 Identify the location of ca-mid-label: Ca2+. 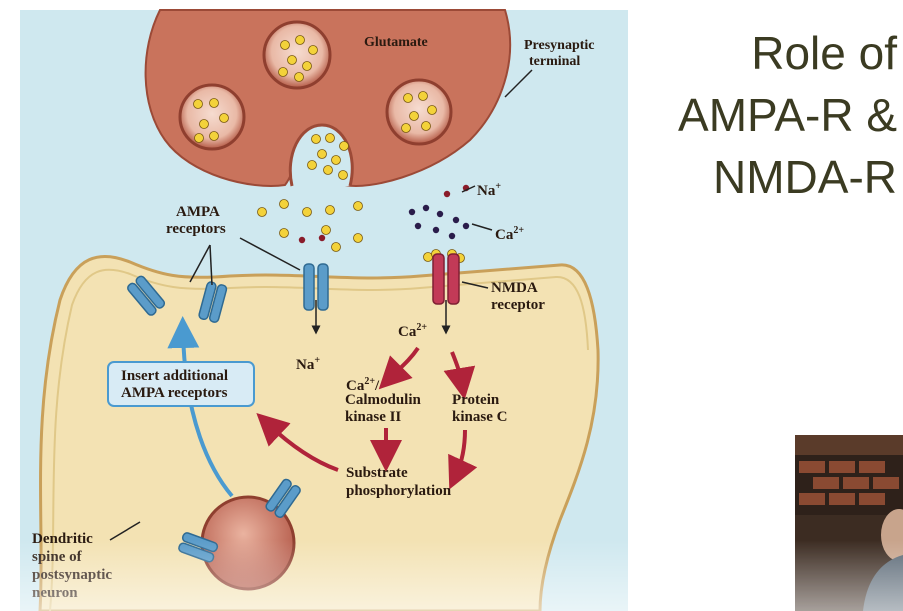
(413, 331).